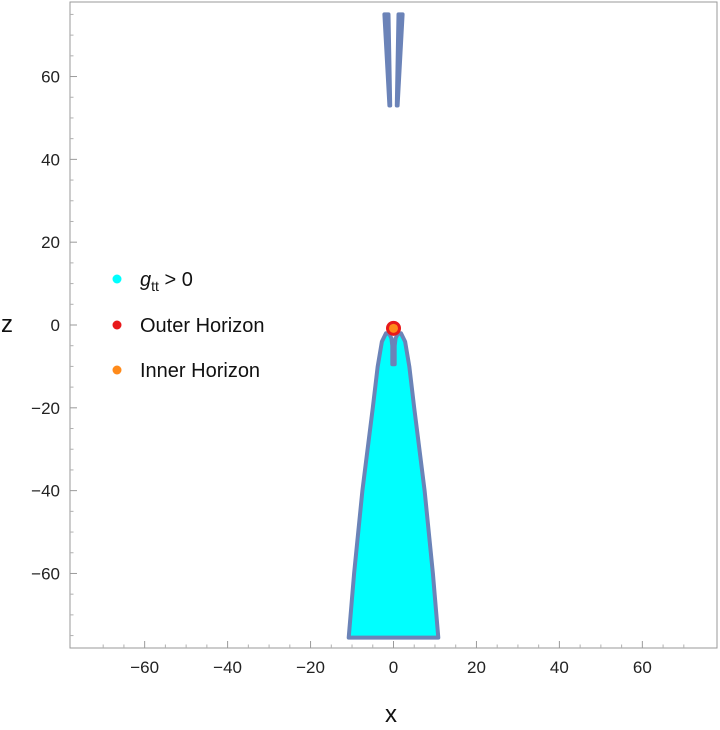  Describe the element at coordinates (393, 667) in the screenshot. I see `x-tick-label: 0` at that location.